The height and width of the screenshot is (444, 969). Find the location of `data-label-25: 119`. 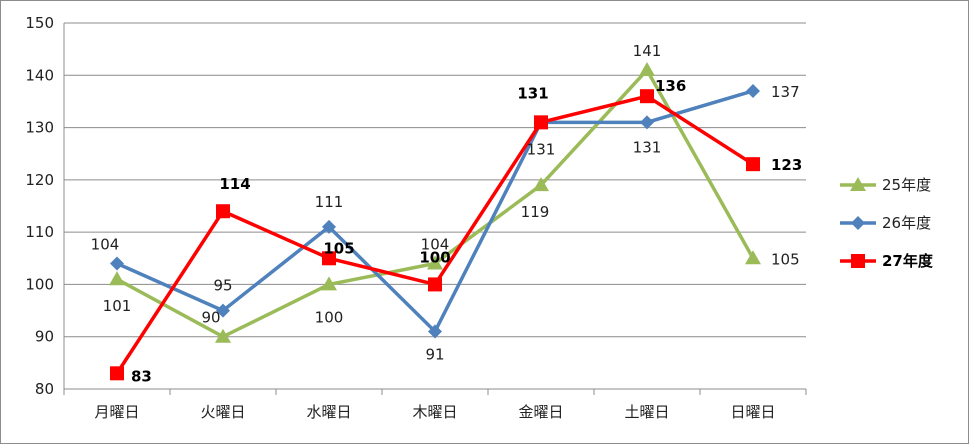

data-label-25: 119 is located at coordinates (535, 212).